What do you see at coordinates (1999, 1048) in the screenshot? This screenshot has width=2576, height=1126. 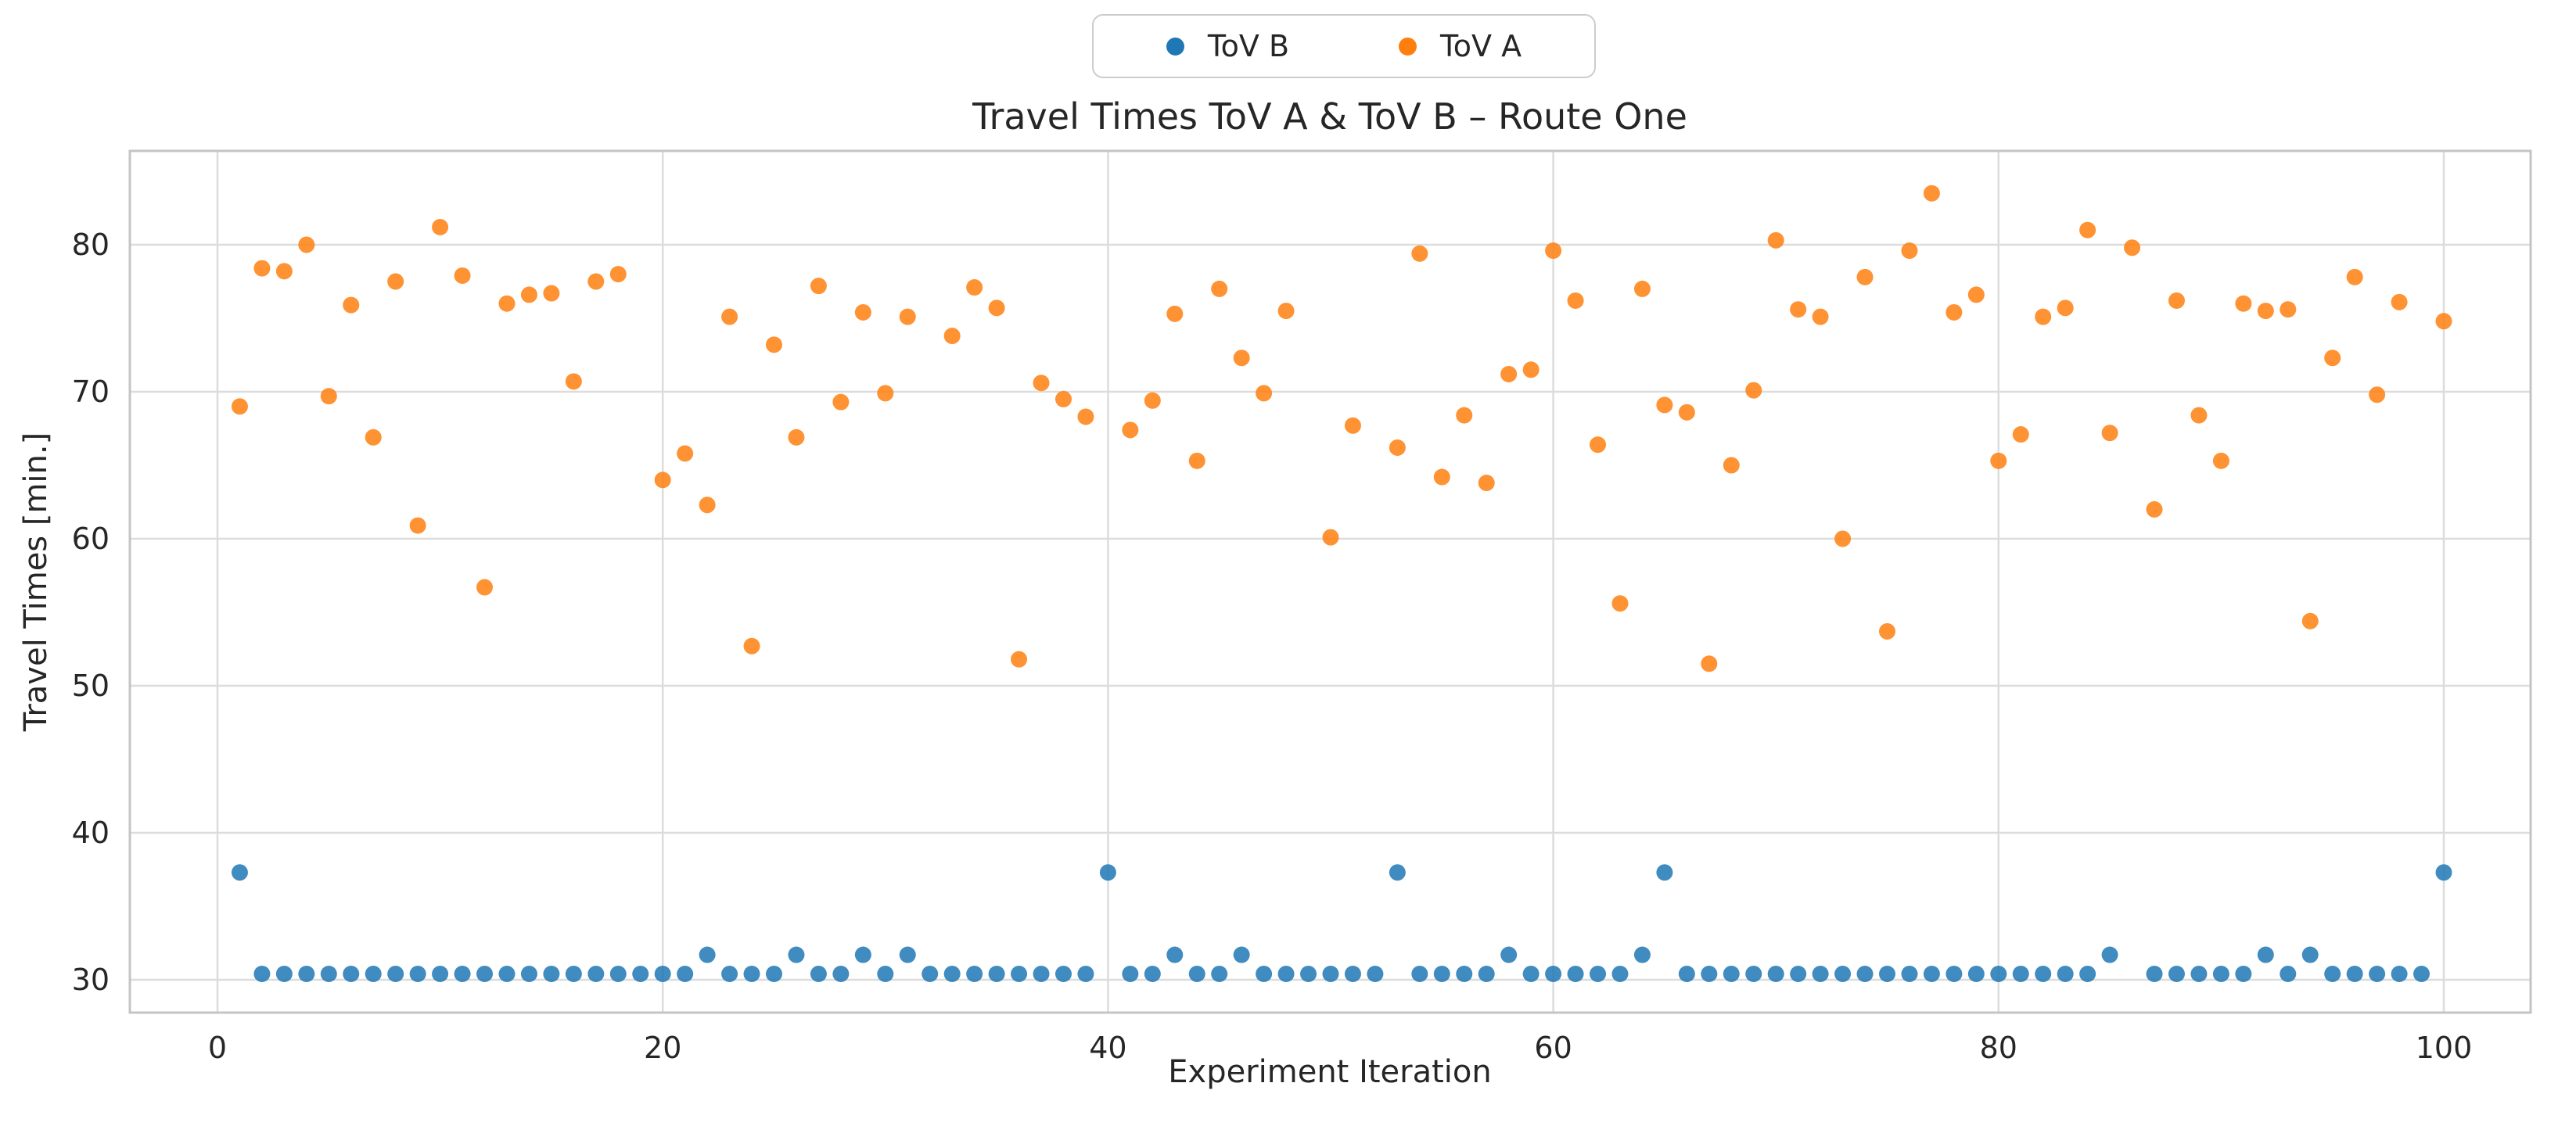 I see `x-tick-label: 80` at bounding box center [1999, 1048].